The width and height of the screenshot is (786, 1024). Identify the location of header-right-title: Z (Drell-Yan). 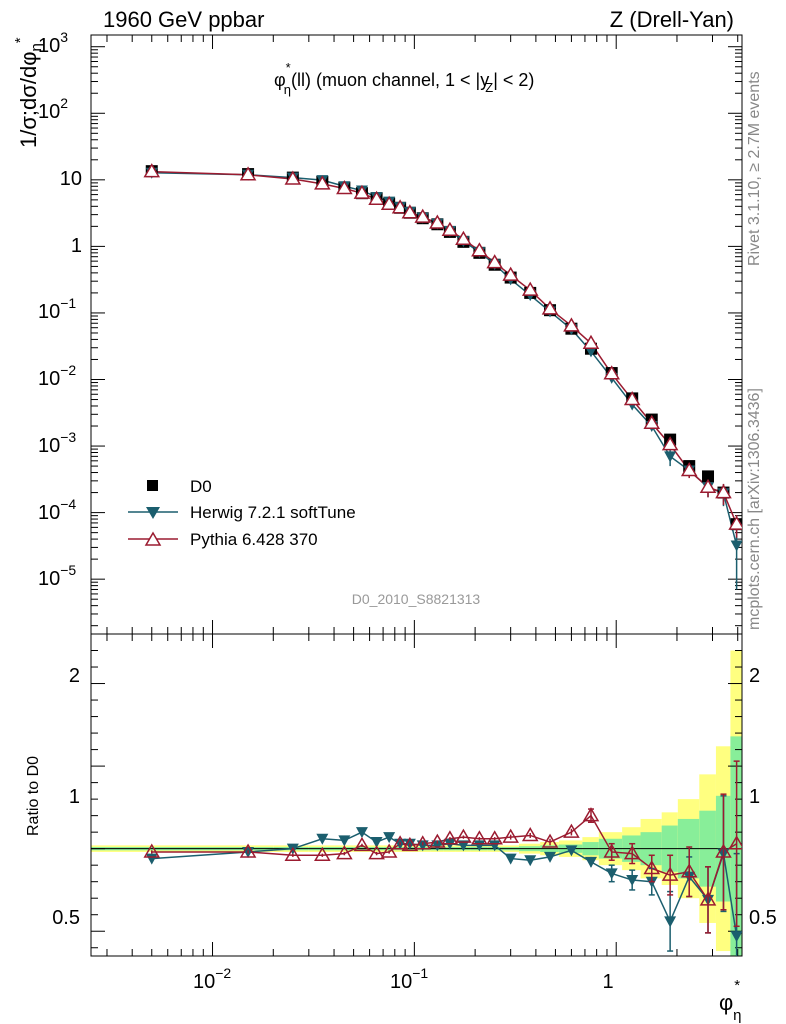
(672, 19).